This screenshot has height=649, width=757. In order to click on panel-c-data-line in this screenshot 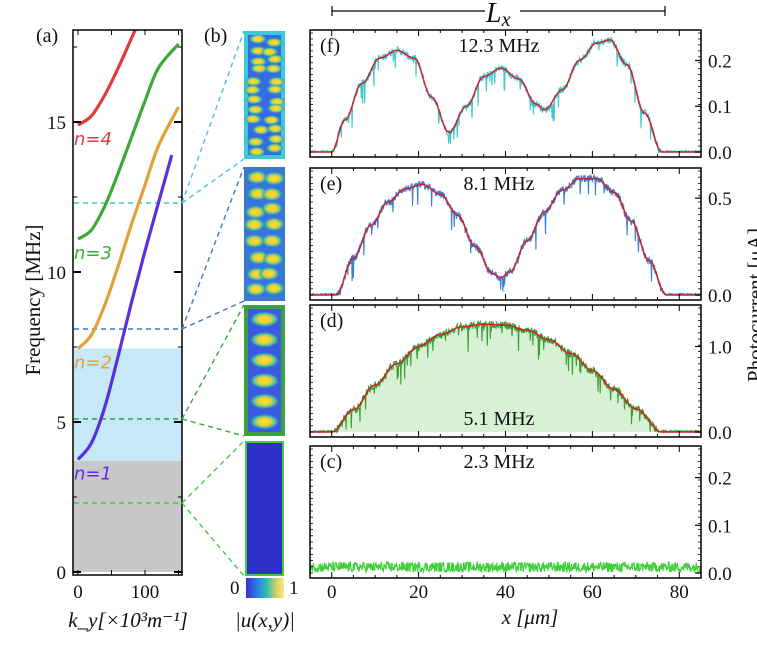, I will do `click(505, 567)`.